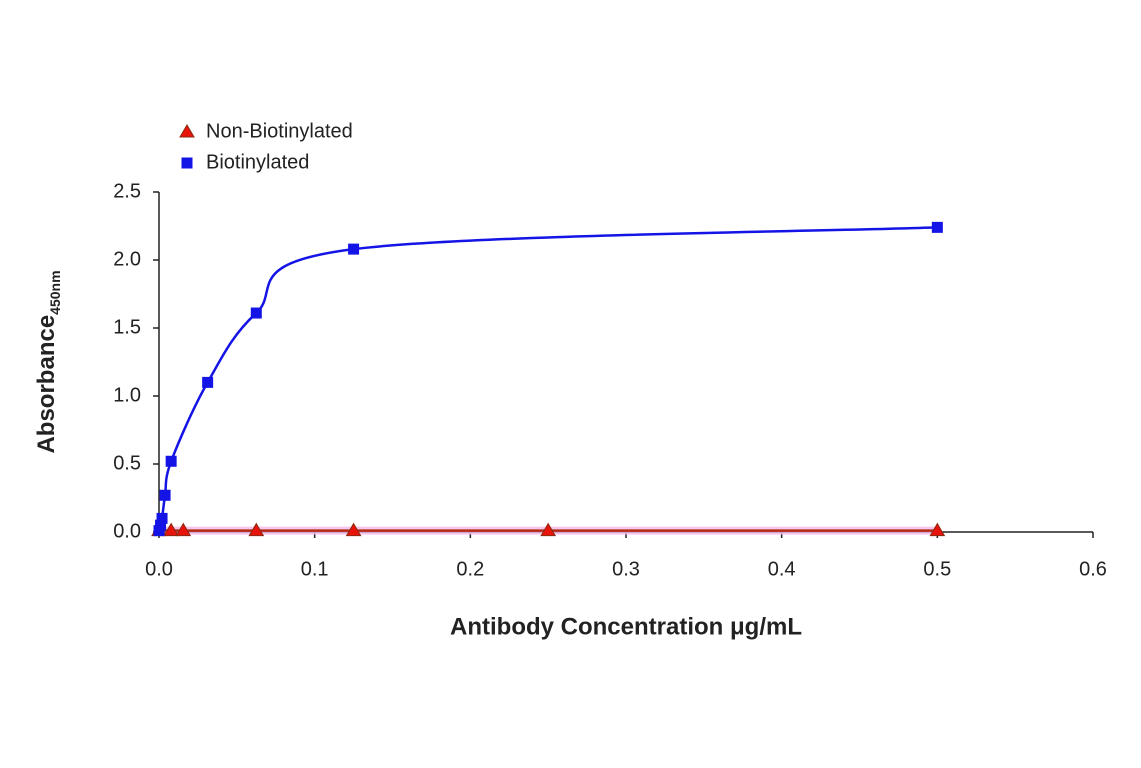 This screenshot has height=768, width=1141. What do you see at coordinates (127, 191) in the screenshot?
I see `y-tick-label: 2.5` at bounding box center [127, 191].